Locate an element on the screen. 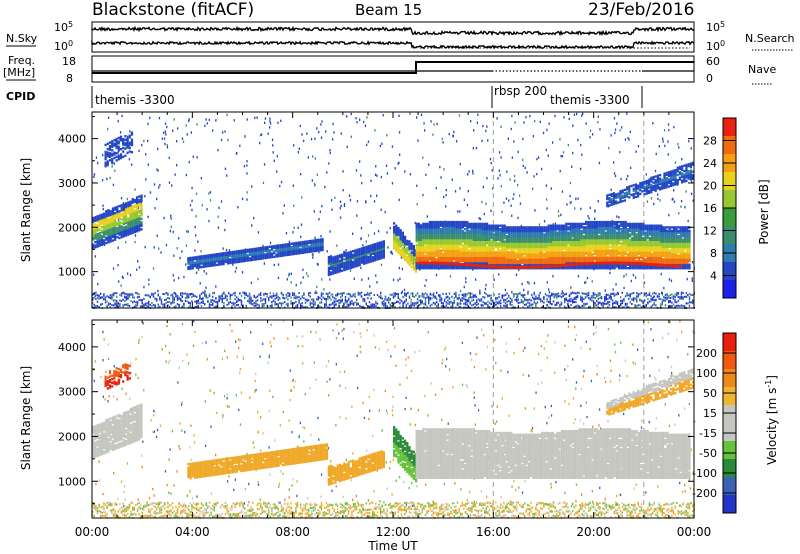  cpid-label-3: themis -3300 is located at coordinates (590, 100).